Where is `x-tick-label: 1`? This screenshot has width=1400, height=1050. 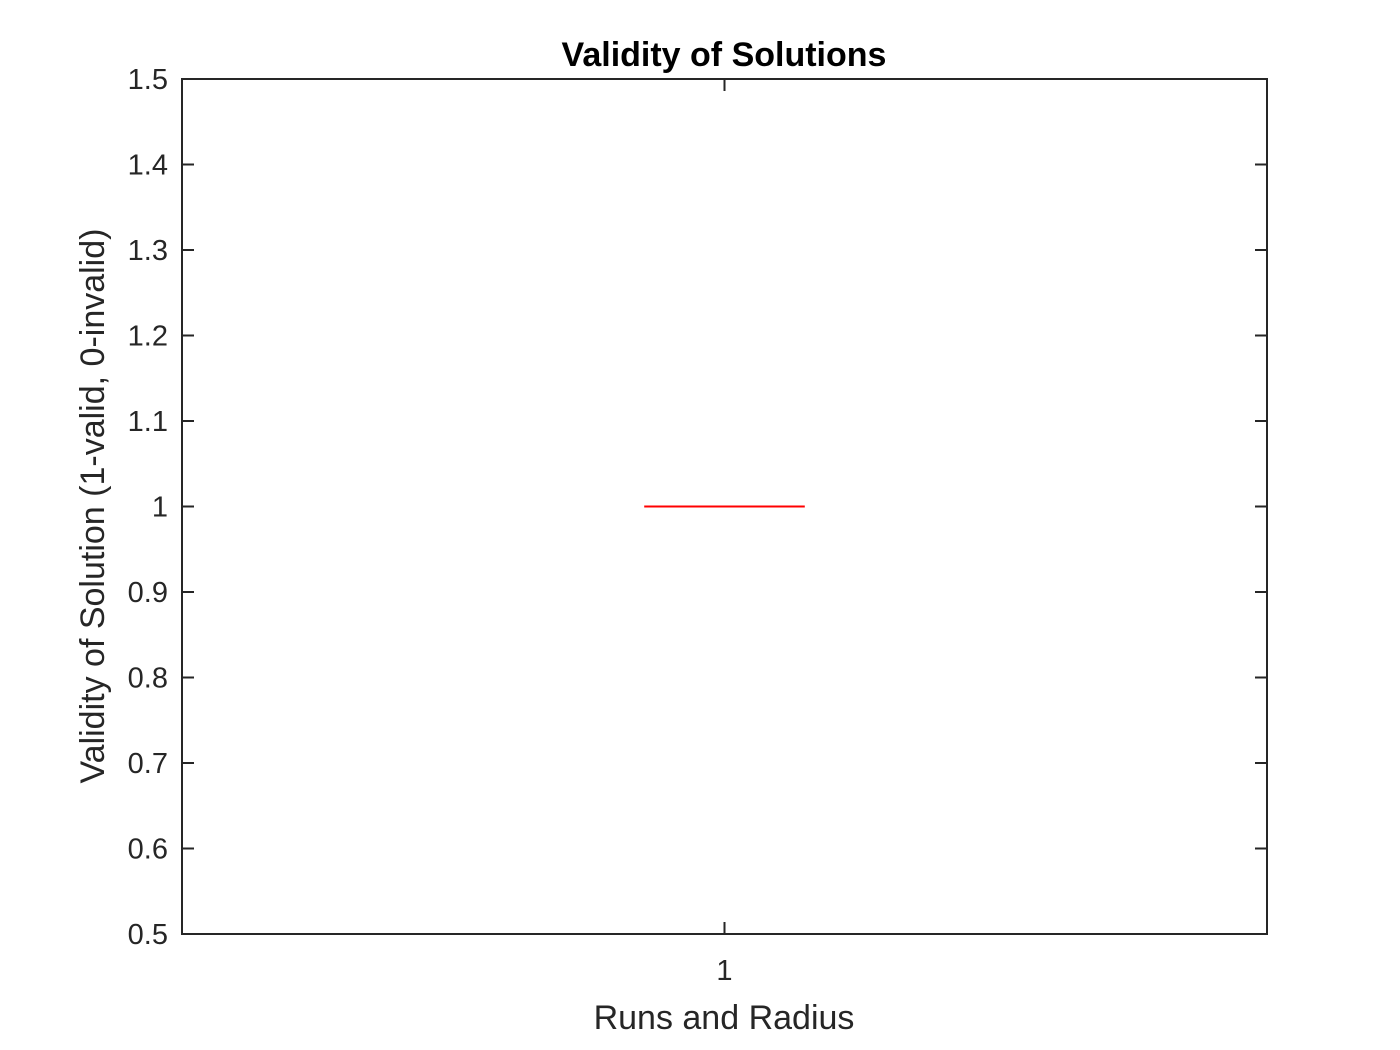
x-tick-label: 1 is located at coordinates (724, 971).